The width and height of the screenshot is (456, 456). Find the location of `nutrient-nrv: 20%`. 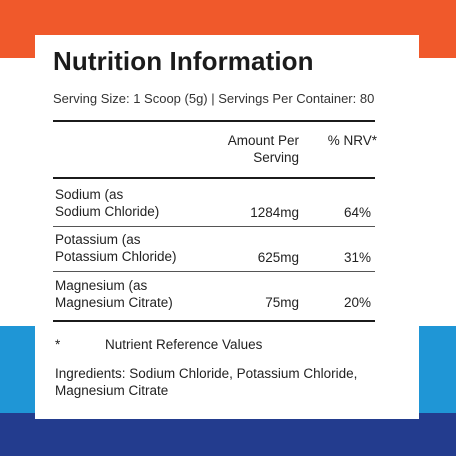

nutrient-nrv: 20% is located at coordinates (357, 302).